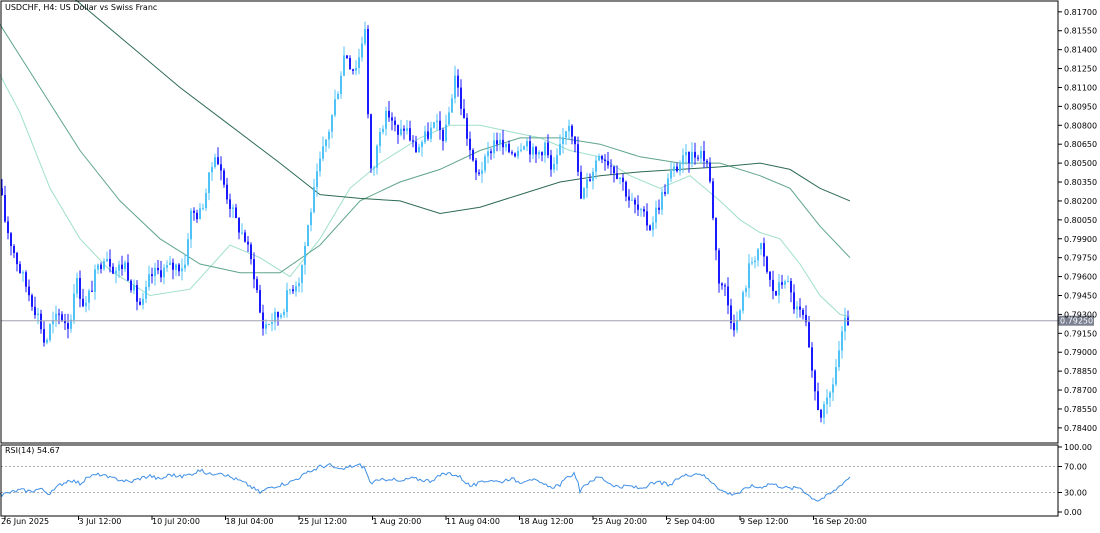 The width and height of the screenshot is (1100, 533). Describe the element at coordinates (1080, 258) in the screenshot. I see `price-tick-label: 0.79750` at that location.